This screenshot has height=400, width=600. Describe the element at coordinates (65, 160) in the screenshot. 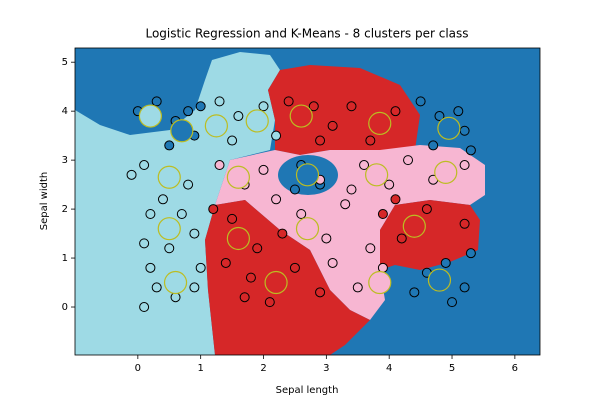

I see `y-tick-label: 3` at that location.